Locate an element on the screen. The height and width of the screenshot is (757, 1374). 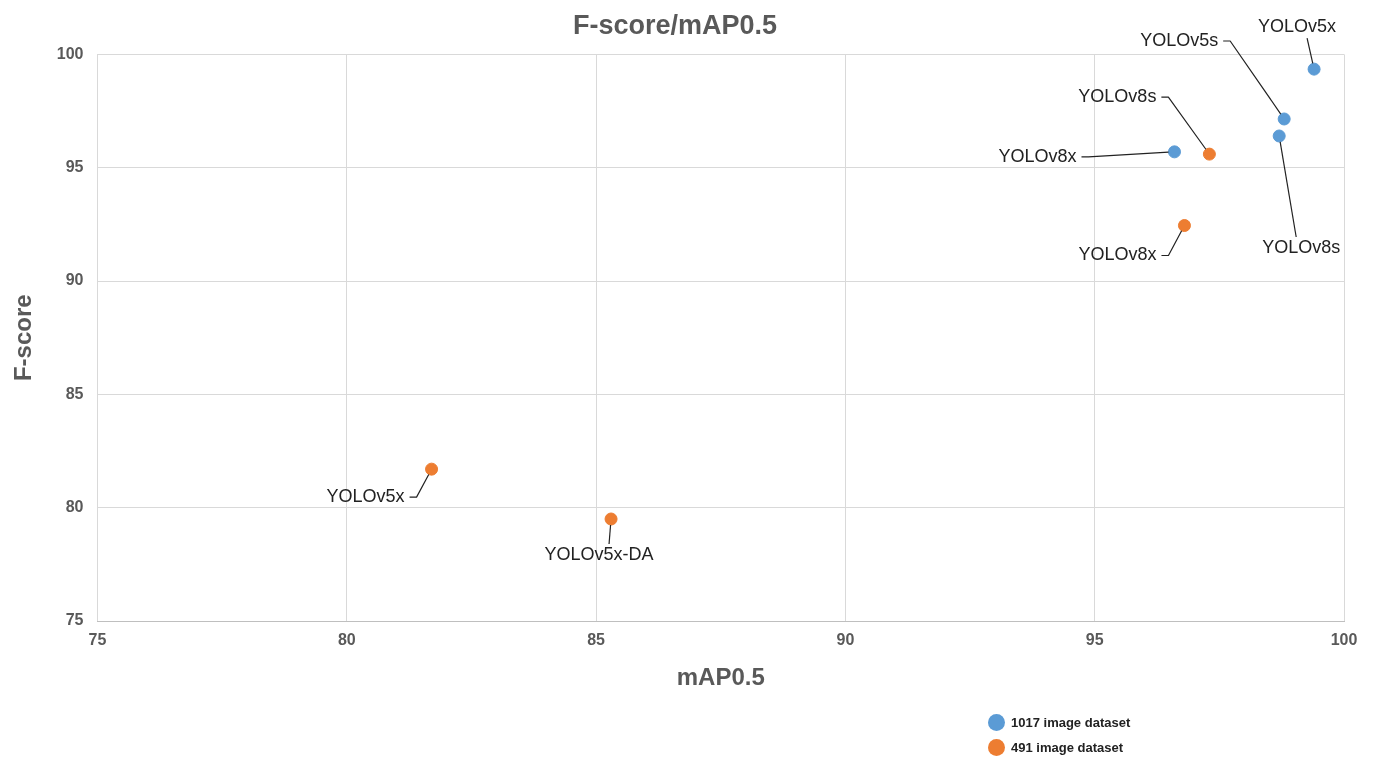
y-tick-label: 80 is located at coordinates (74, 507).